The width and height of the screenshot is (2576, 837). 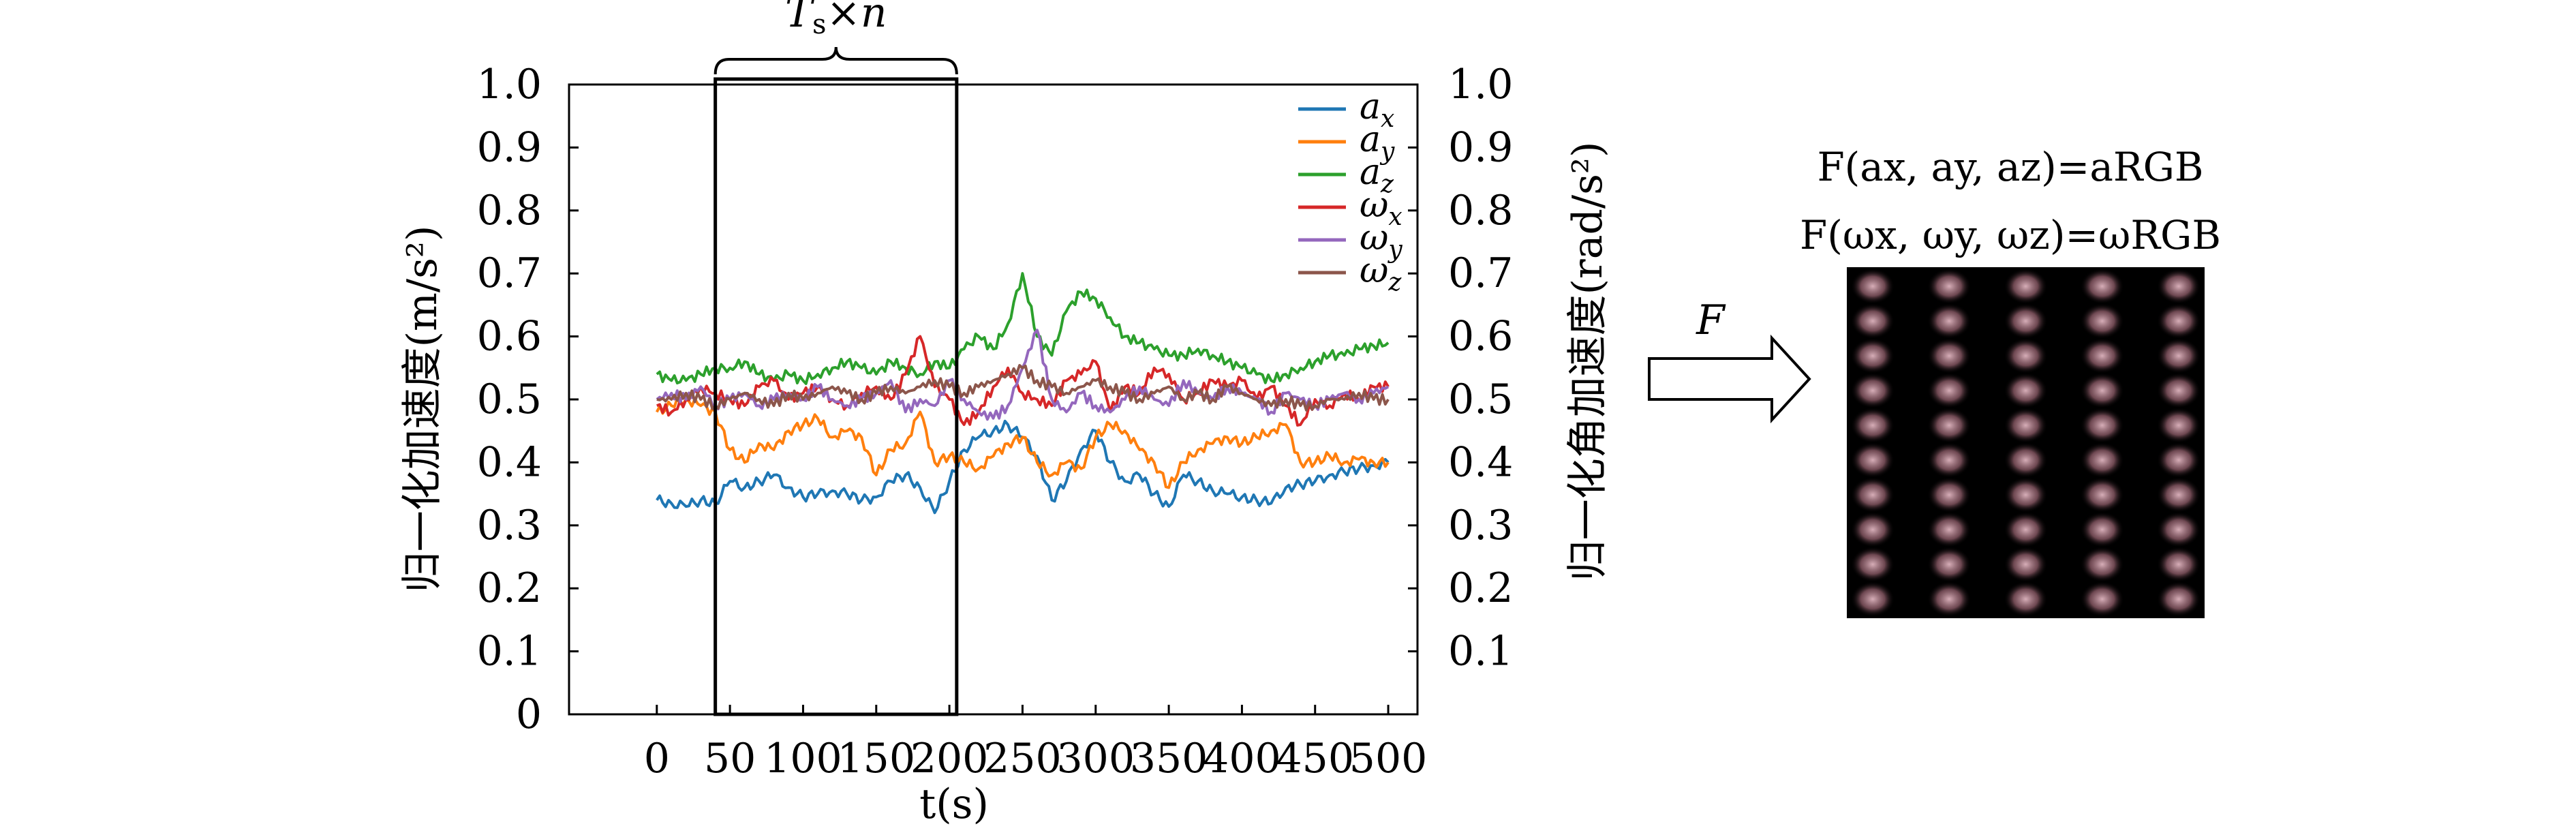 What do you see at coordinates (1095, 758) in the screenshot?
I see `x-tick-label: 300` at bounding box center [1095, 758].